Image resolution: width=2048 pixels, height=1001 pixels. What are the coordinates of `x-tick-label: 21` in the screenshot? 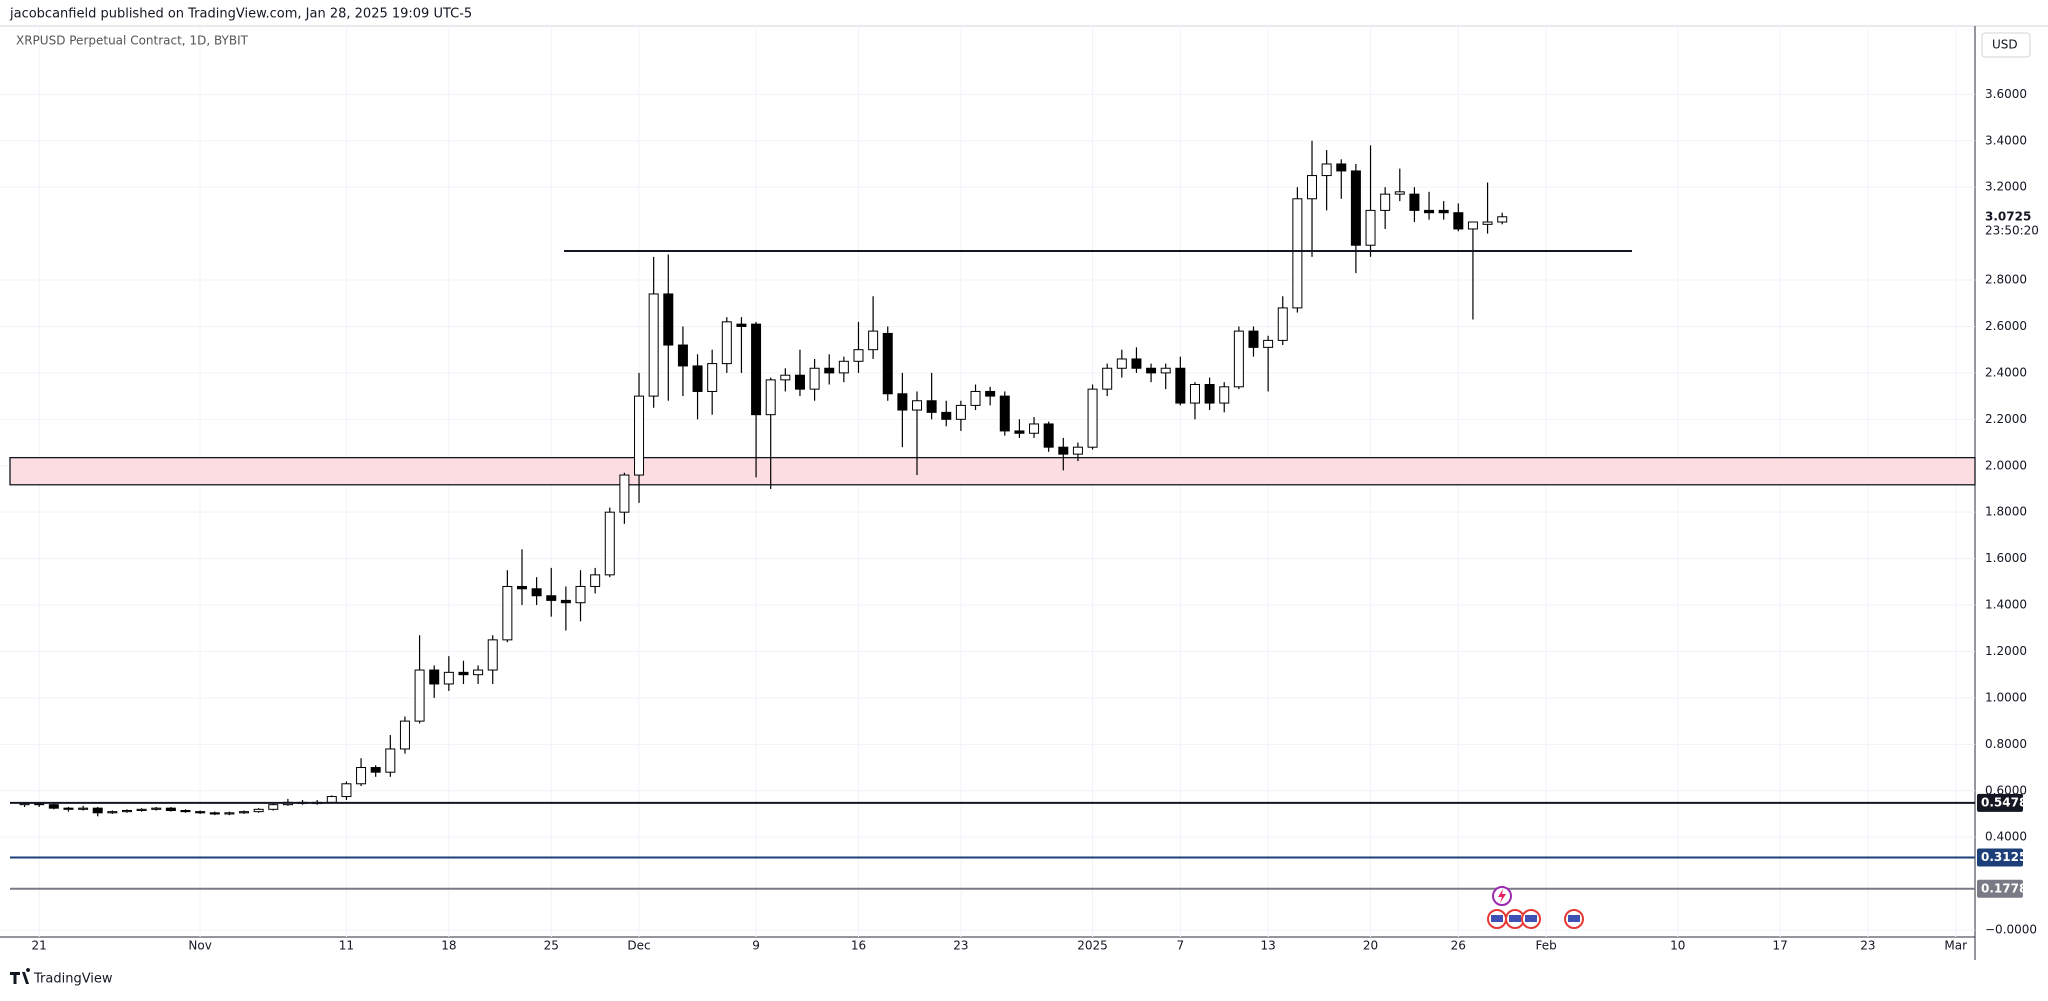 It's located at (39, 946).